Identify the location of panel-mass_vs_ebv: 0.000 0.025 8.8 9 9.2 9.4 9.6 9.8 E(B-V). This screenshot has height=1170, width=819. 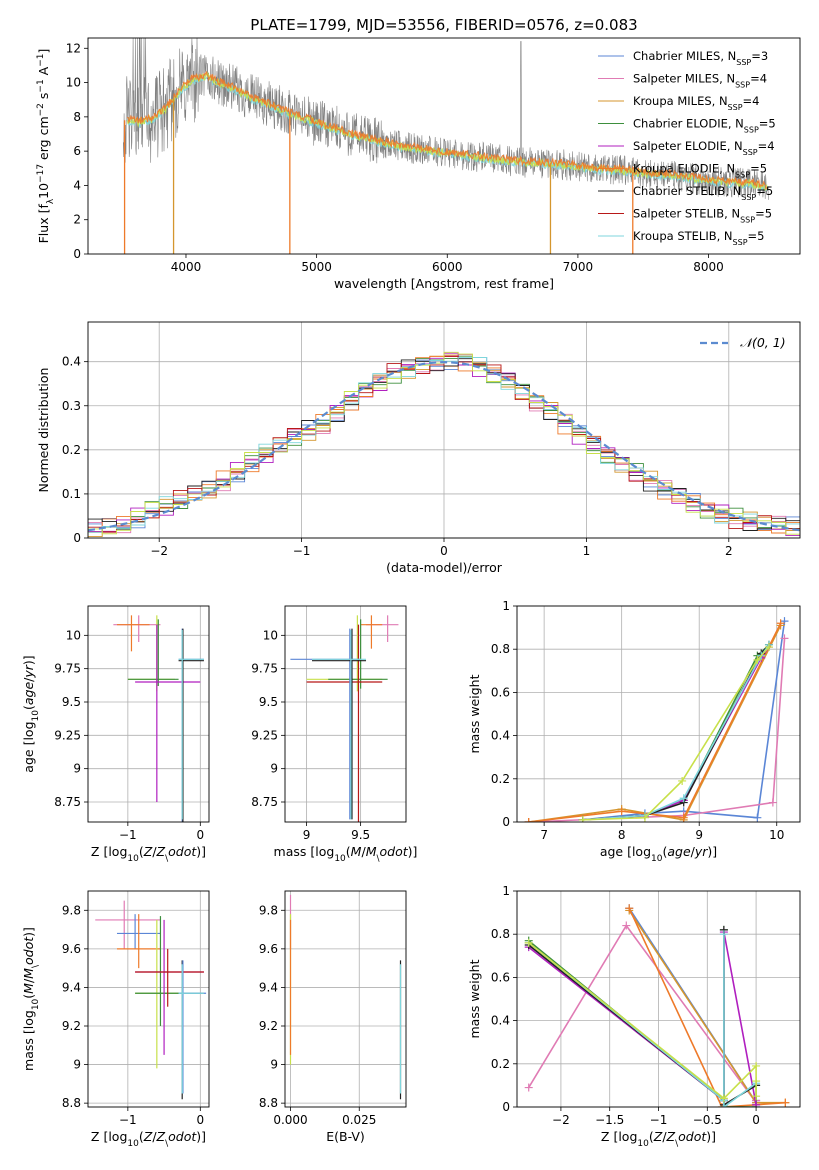
(333, 1017).